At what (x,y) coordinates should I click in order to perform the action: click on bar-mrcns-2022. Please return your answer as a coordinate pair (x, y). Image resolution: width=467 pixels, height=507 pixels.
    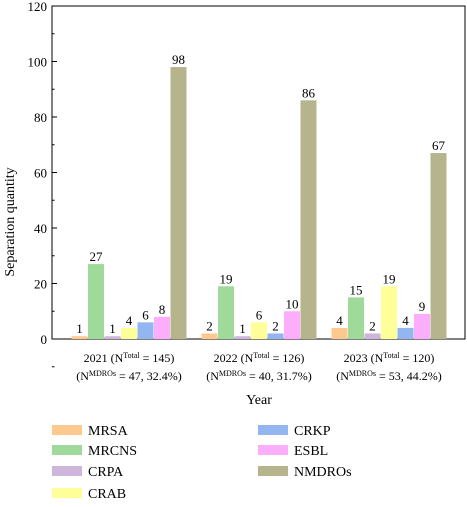
    Looking at the image, I should click on (226, 312).